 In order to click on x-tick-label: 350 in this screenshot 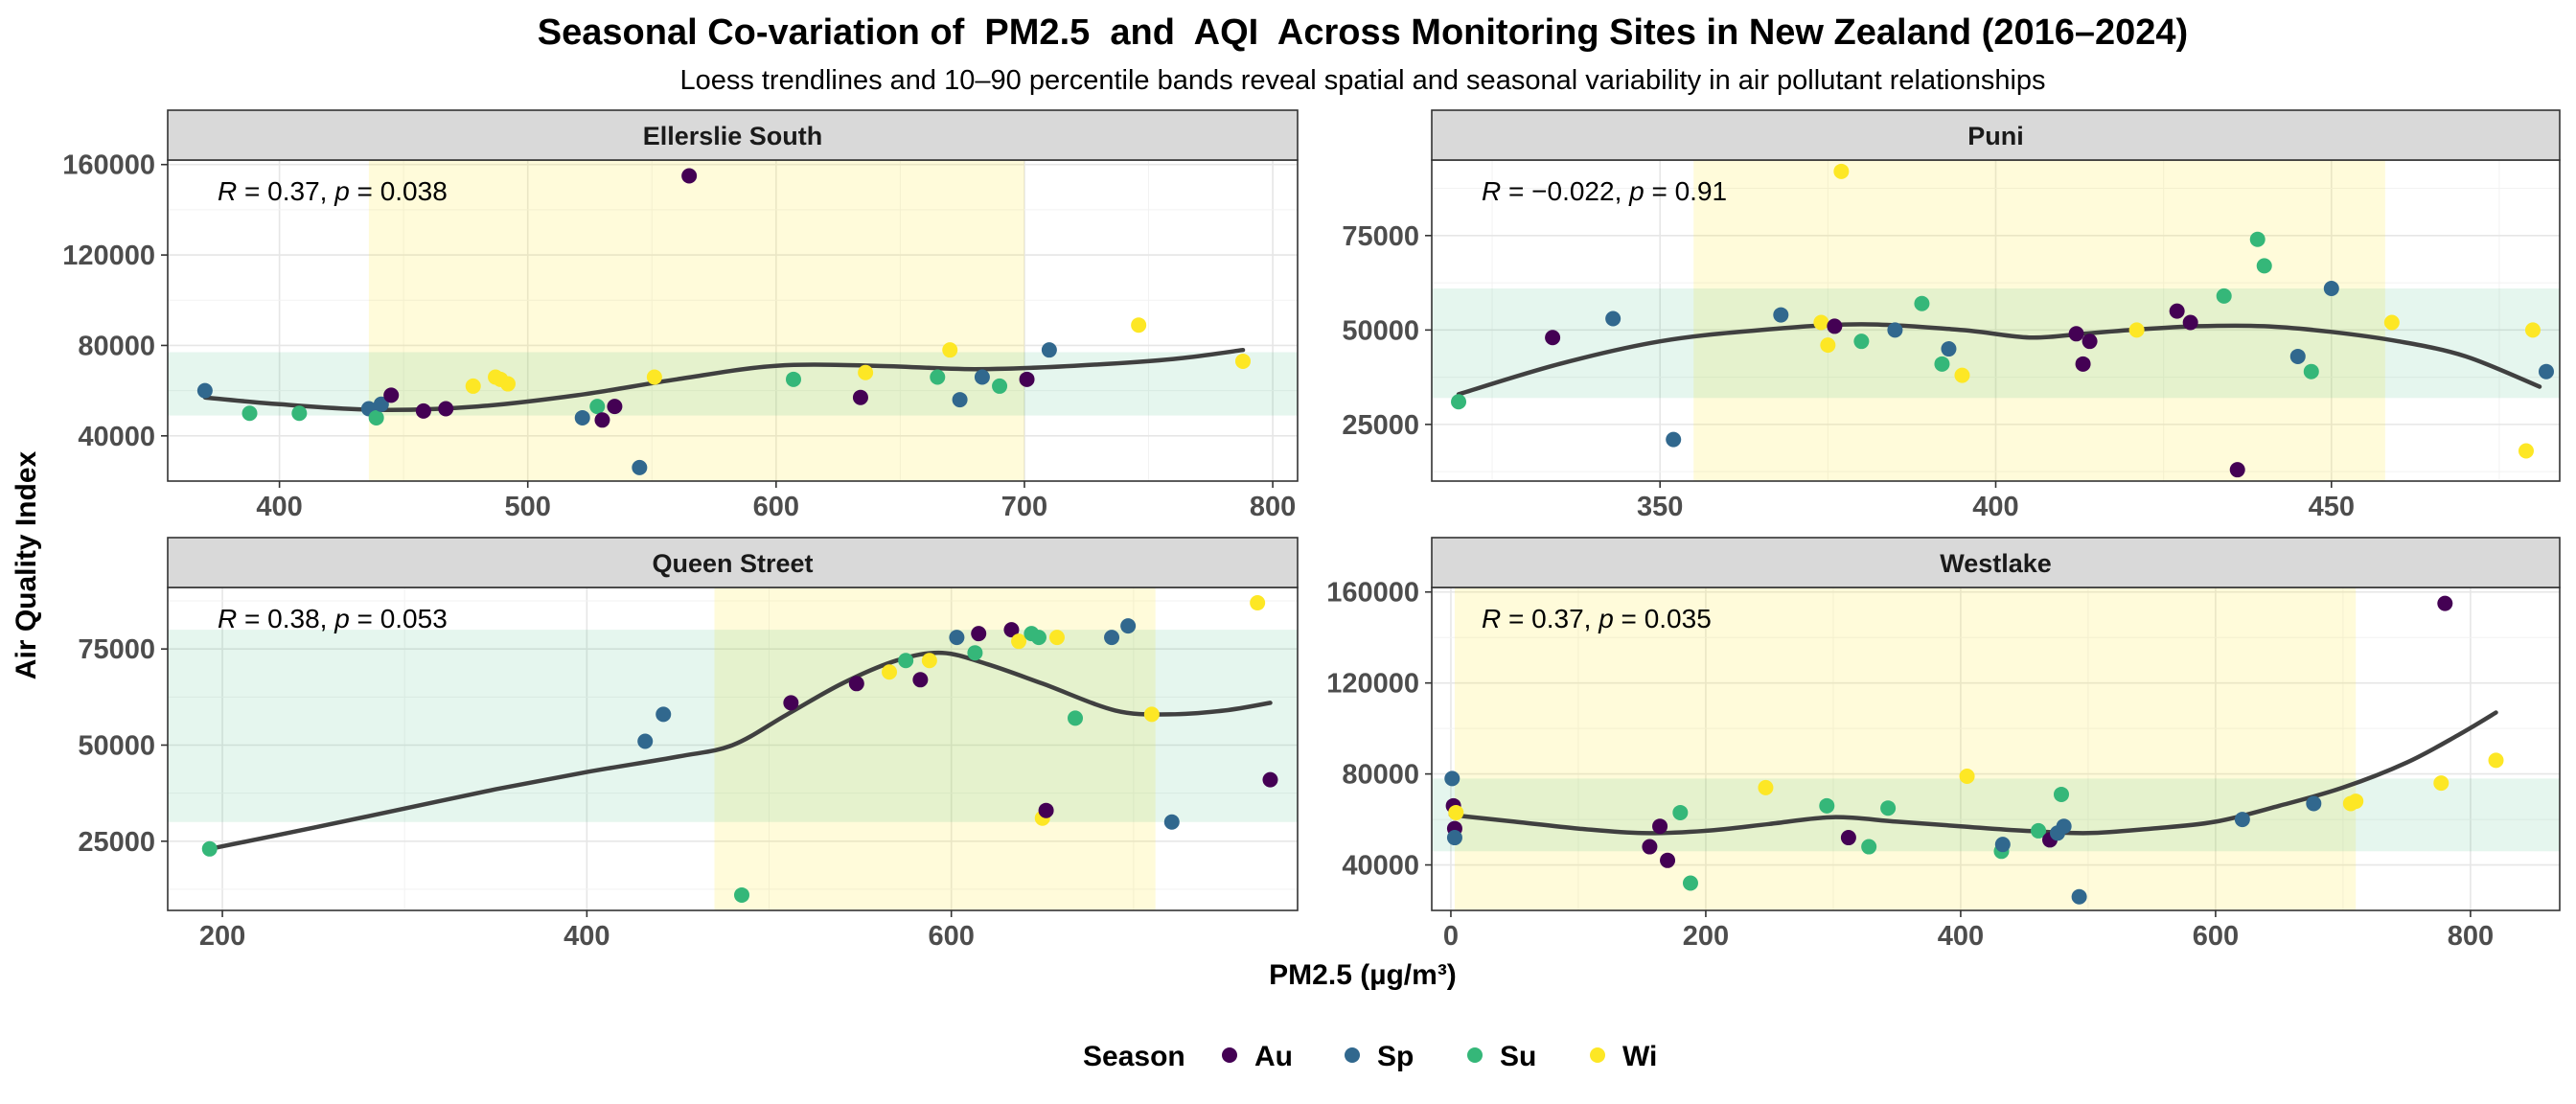, I will do `click(1660, 507)`.